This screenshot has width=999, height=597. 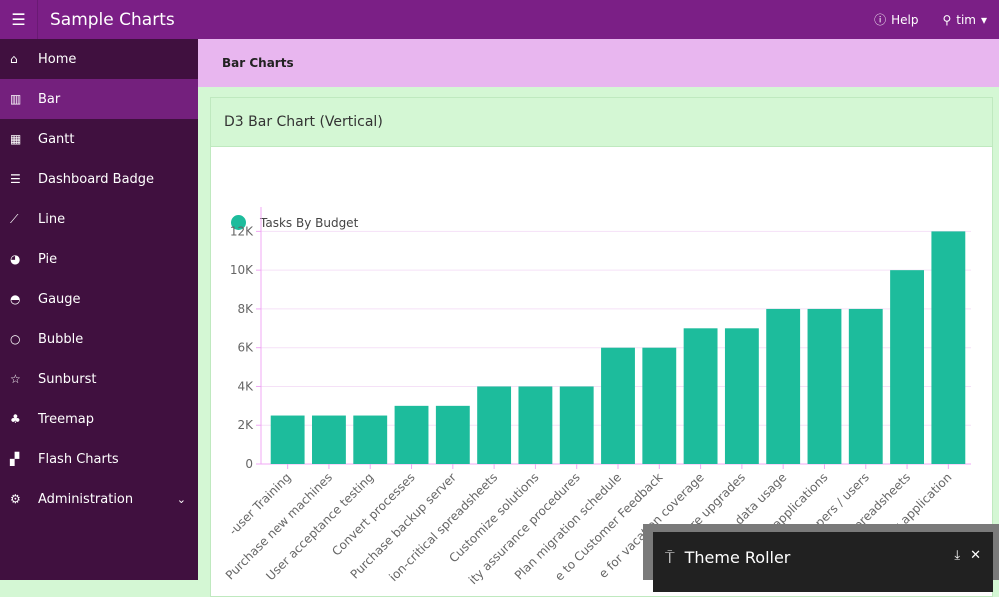 What do you see at coordinates (245, 348) in the screenshot?
I see `y-tick-label: 6K` at bounding box center [245, 348].